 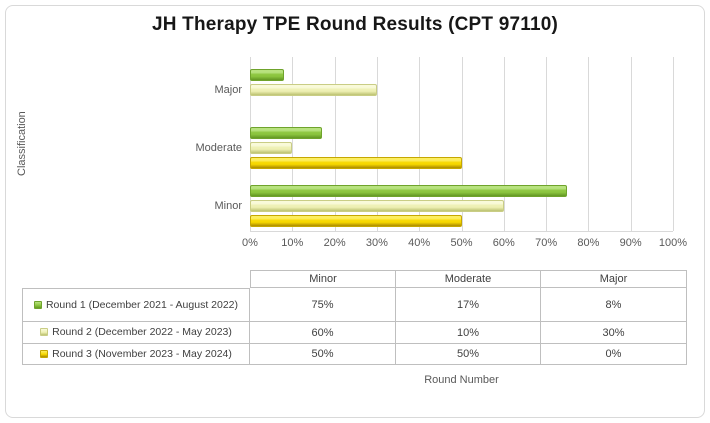 What do you see at coordinates (292, 243) in the screenshot?
I see `x-axis-tick-label: 10%` at bounding box center [292, 243].